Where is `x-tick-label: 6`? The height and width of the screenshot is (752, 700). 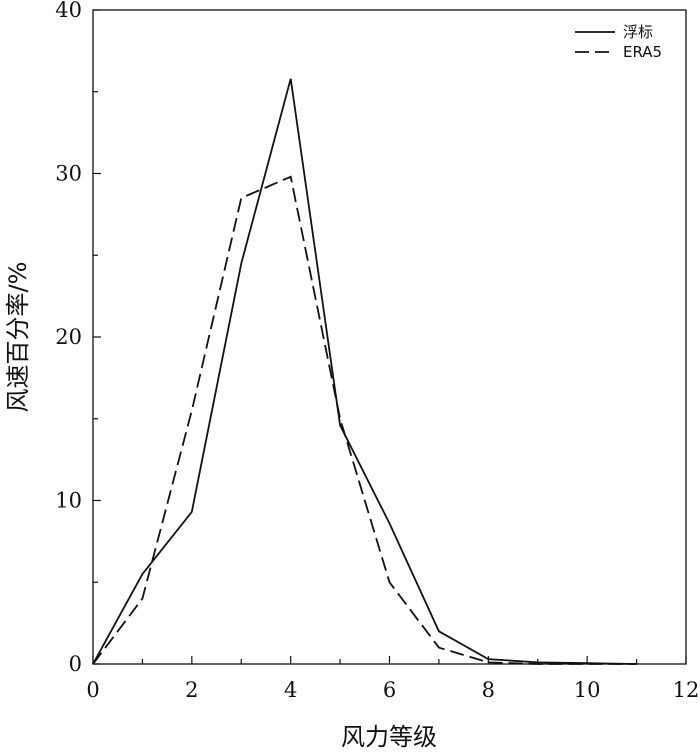 x-tick-label: 6 is located at coordinates (389, 690).